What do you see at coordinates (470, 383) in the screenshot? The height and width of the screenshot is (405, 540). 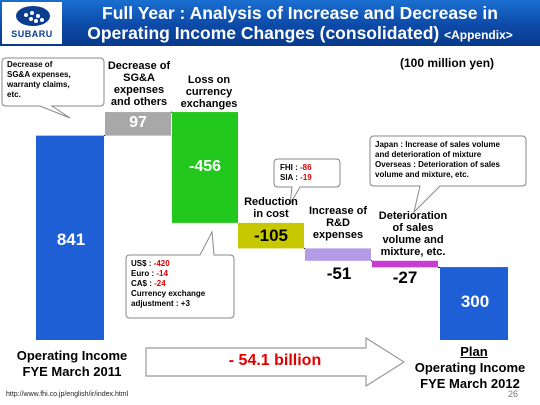 I see `end-caption-line2: FYE March 2012` at bounding box center [470, 383].